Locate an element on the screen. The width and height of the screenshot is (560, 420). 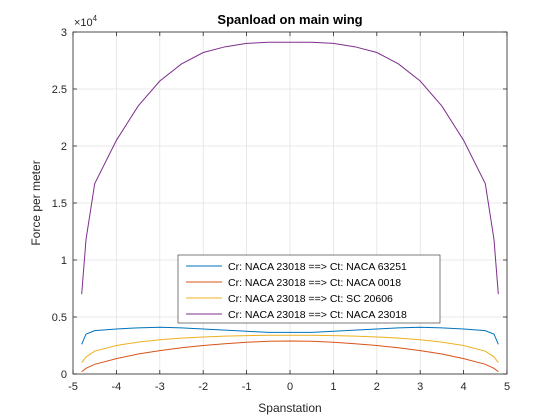
legend-entry-1: Cr: NACA 23018 ==> Ct: NACA 63251 is located at coordinates (317, 267).